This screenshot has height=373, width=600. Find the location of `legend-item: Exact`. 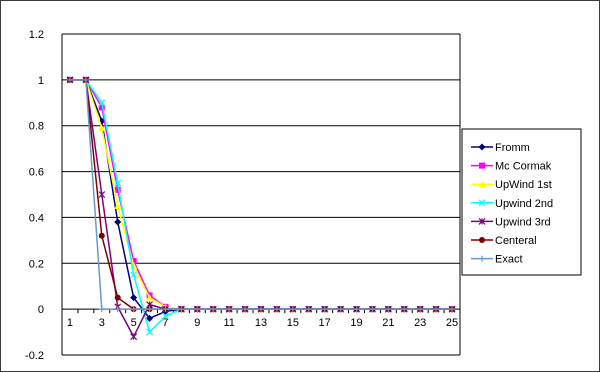

legend-item: Exact is located at coordinates (497, 260).